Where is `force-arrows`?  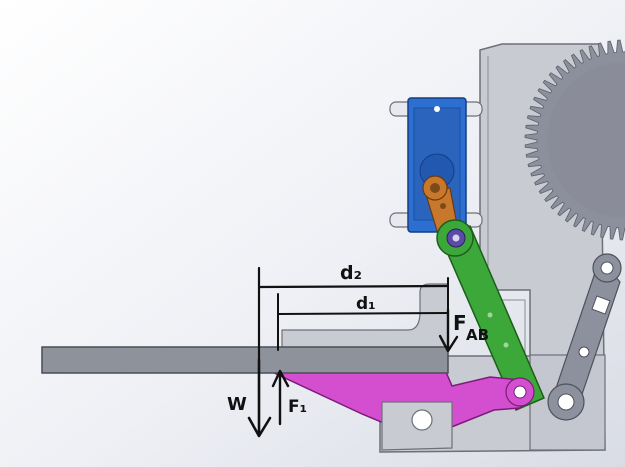
force-arrows is located at coordinates (353, 373).